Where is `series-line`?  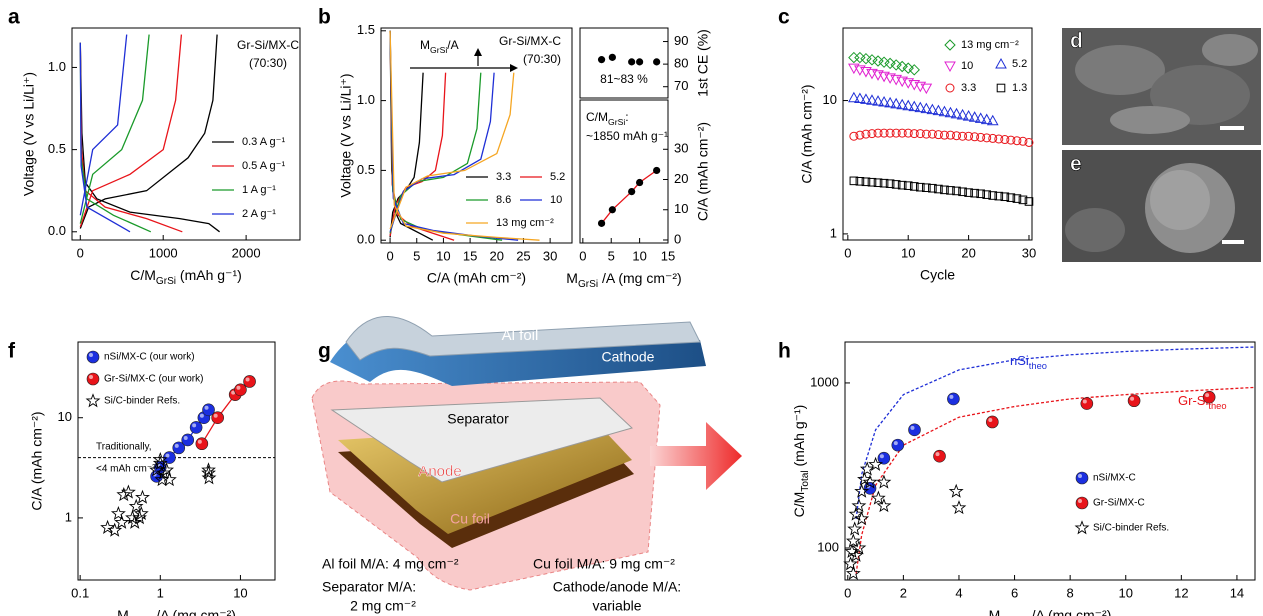
series-line is located at coordinates (446, 135).